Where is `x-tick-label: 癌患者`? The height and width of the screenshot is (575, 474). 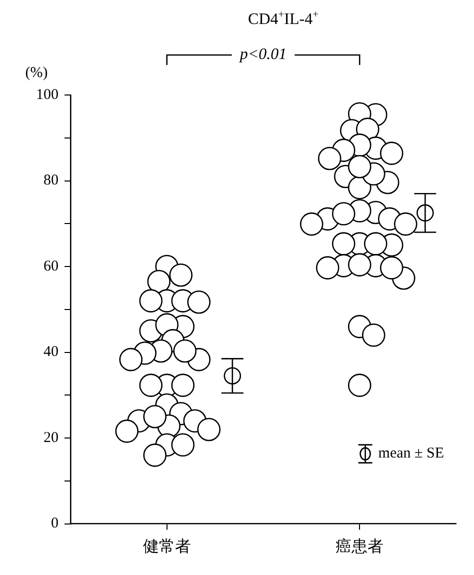
x-tick-label: 癌患者 is located at coordinates (360, 547).